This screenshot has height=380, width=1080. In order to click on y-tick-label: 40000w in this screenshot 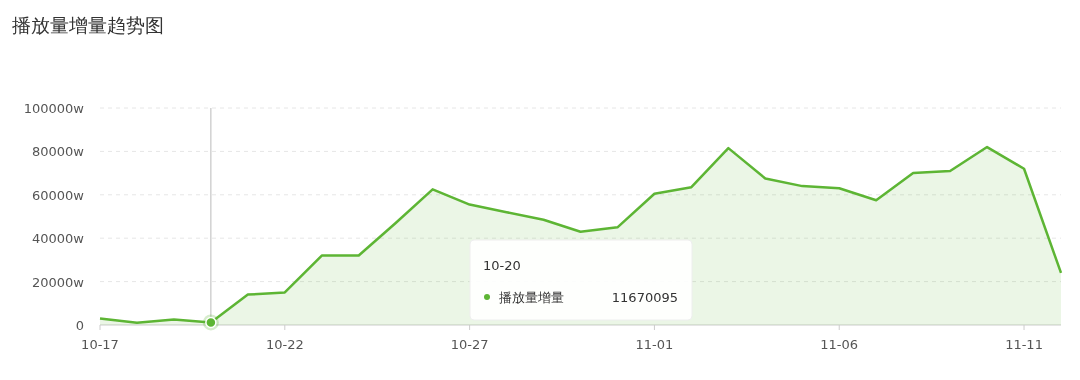, I will do `click(58, 239)`.